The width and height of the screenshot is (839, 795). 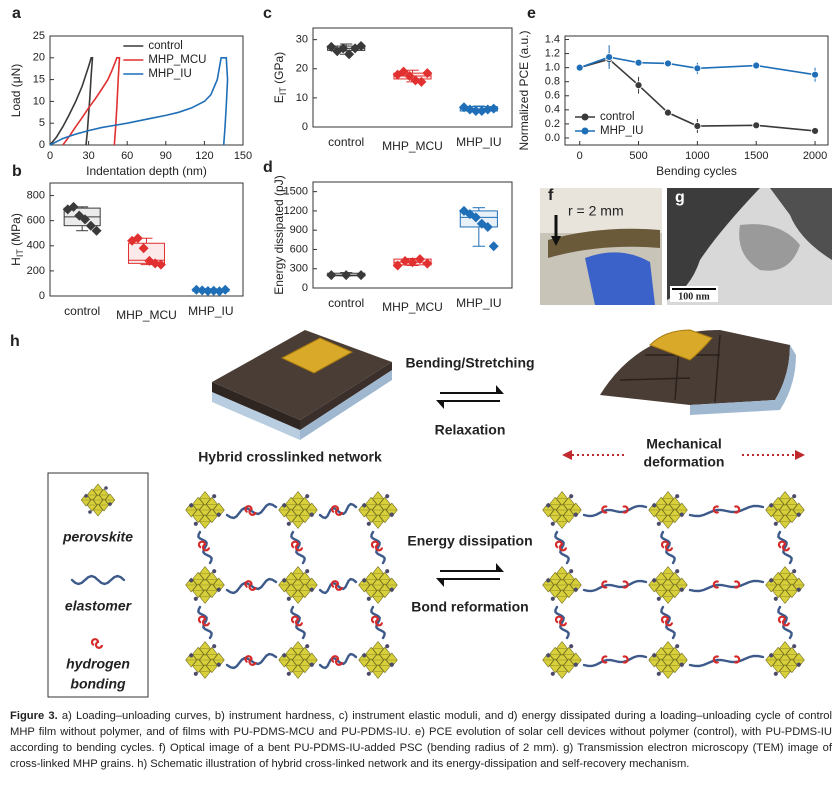 What do you see at coordinates (552, 68) in the screenshot?
I see `y-tick-label: 1.0` at bounding box center [552, 68].